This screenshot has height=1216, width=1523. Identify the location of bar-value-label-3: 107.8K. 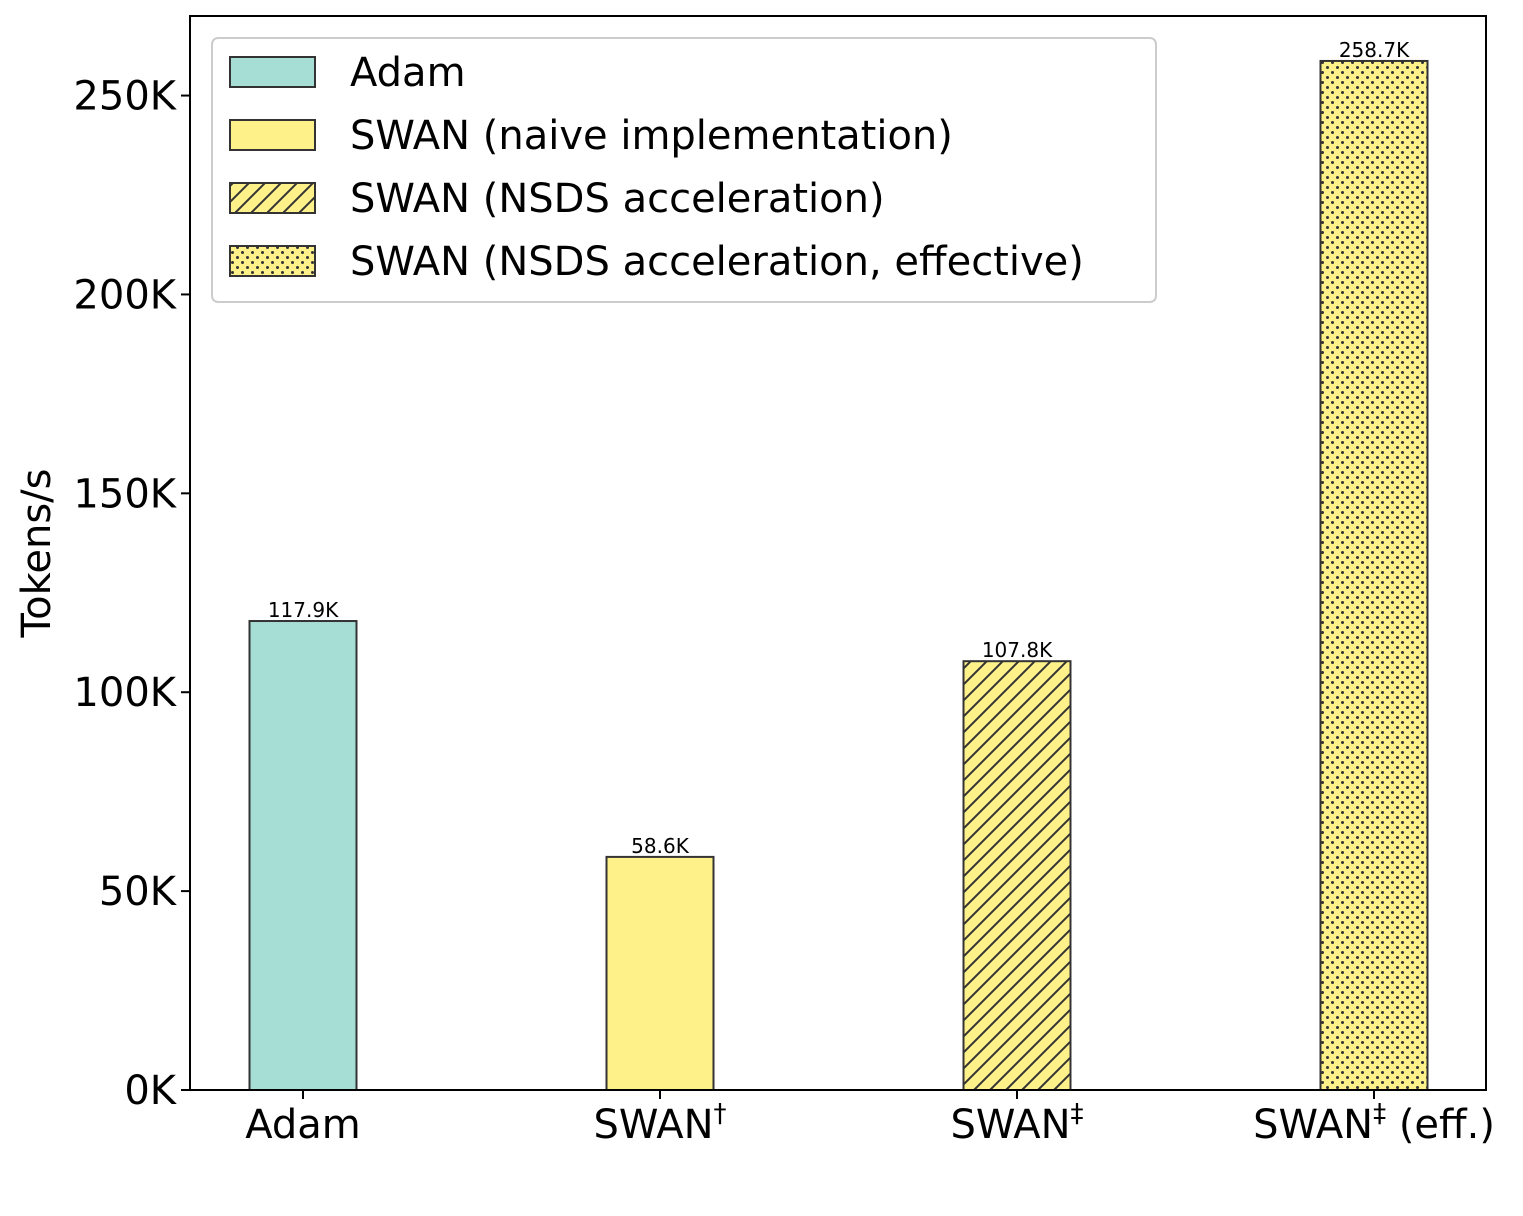
(1017, 650).